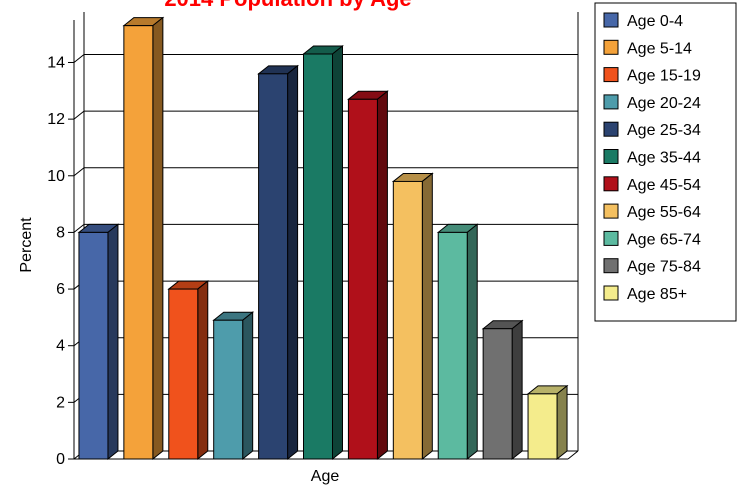 Image resolution: width=749 pixels, height=490 pixels. I want to click on legend-label: Age 20-24, so click(664, 103).